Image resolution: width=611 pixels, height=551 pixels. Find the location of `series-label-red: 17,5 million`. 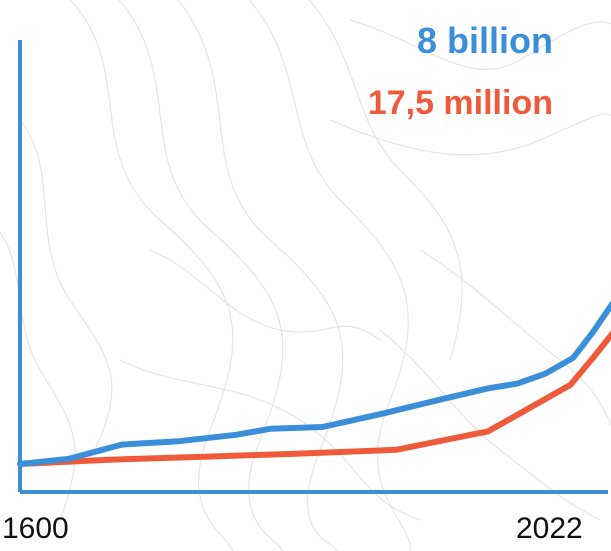

series-label-red: 17,5 million is located at coordinates (460, 103).